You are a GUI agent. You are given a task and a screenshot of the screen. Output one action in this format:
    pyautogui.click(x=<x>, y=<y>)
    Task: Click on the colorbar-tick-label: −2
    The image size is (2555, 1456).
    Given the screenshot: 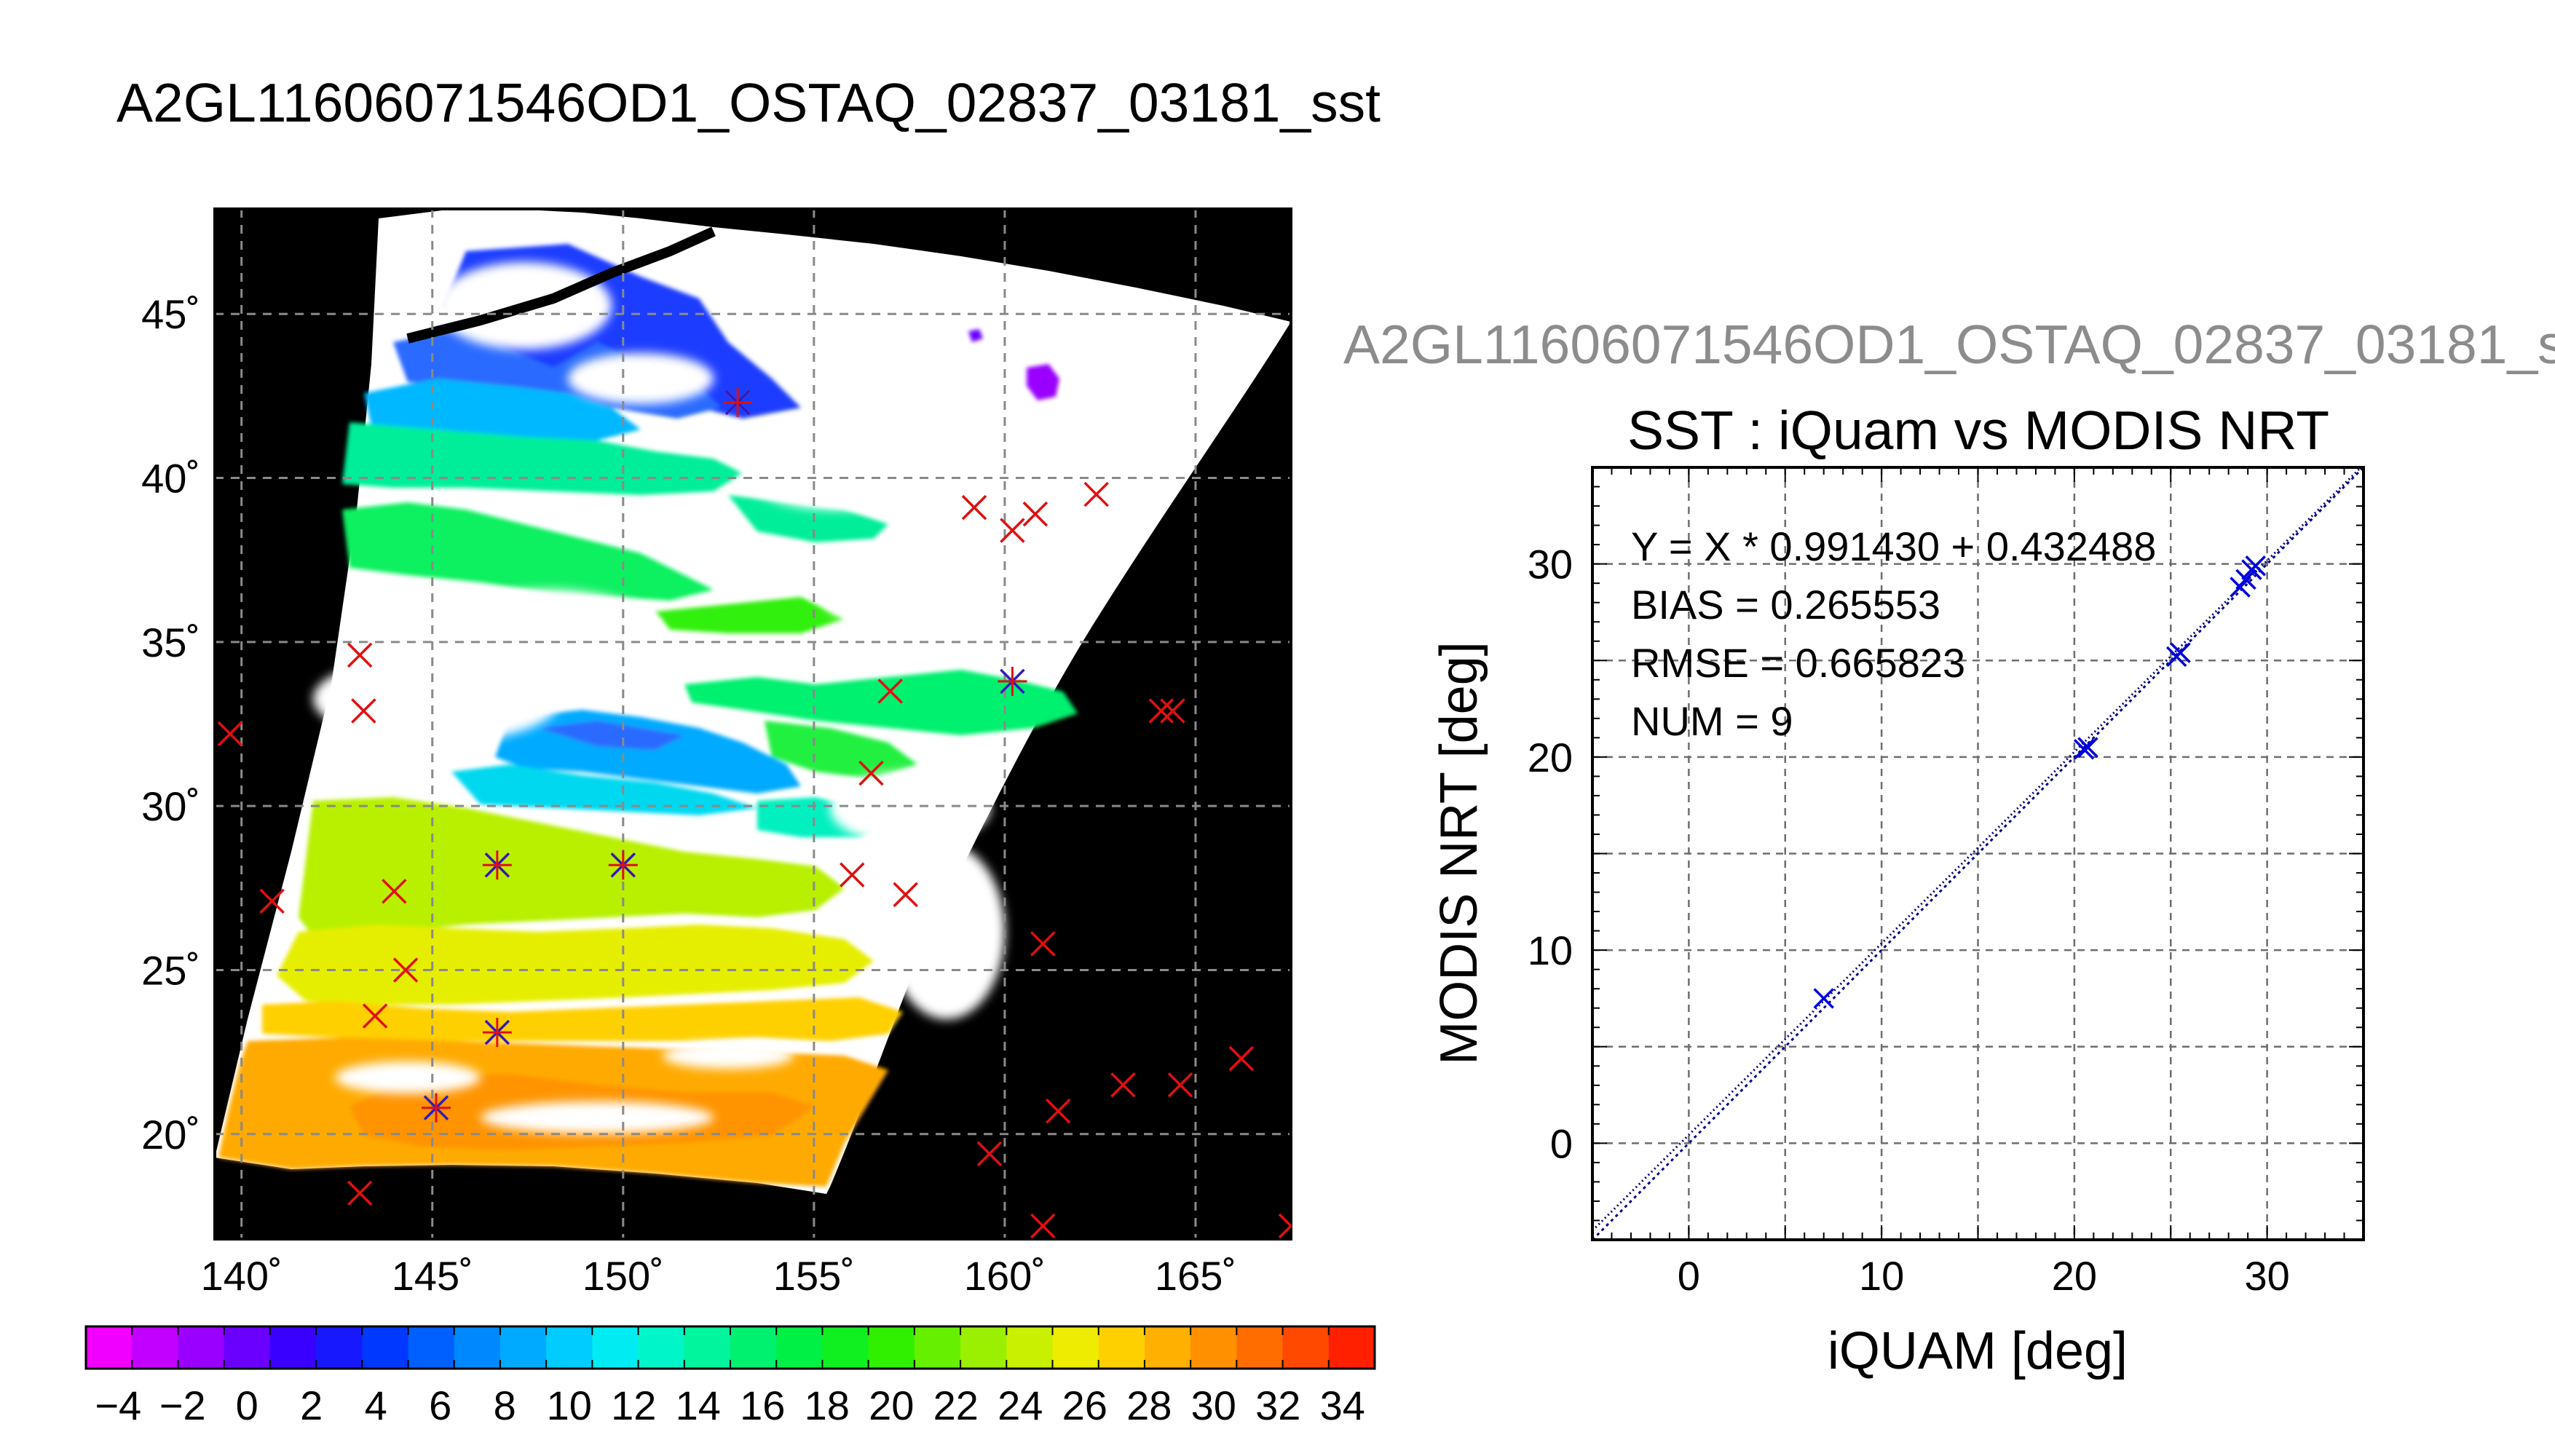 What is the action you would take?
    pyautogui.click(x=182, y=1405)
    